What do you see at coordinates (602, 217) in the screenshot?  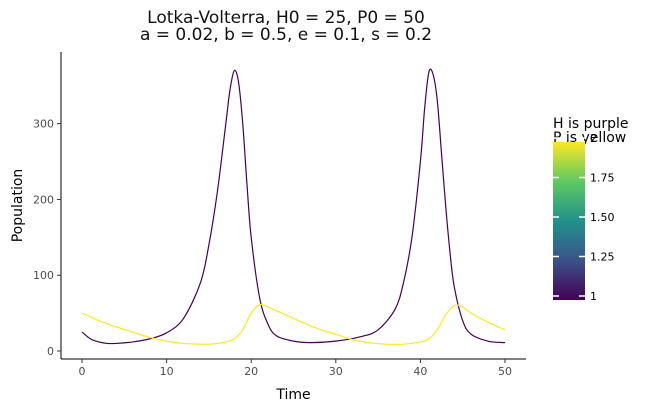 I see `legend-tick-label: 1.50` at bounding box center [602, 217].